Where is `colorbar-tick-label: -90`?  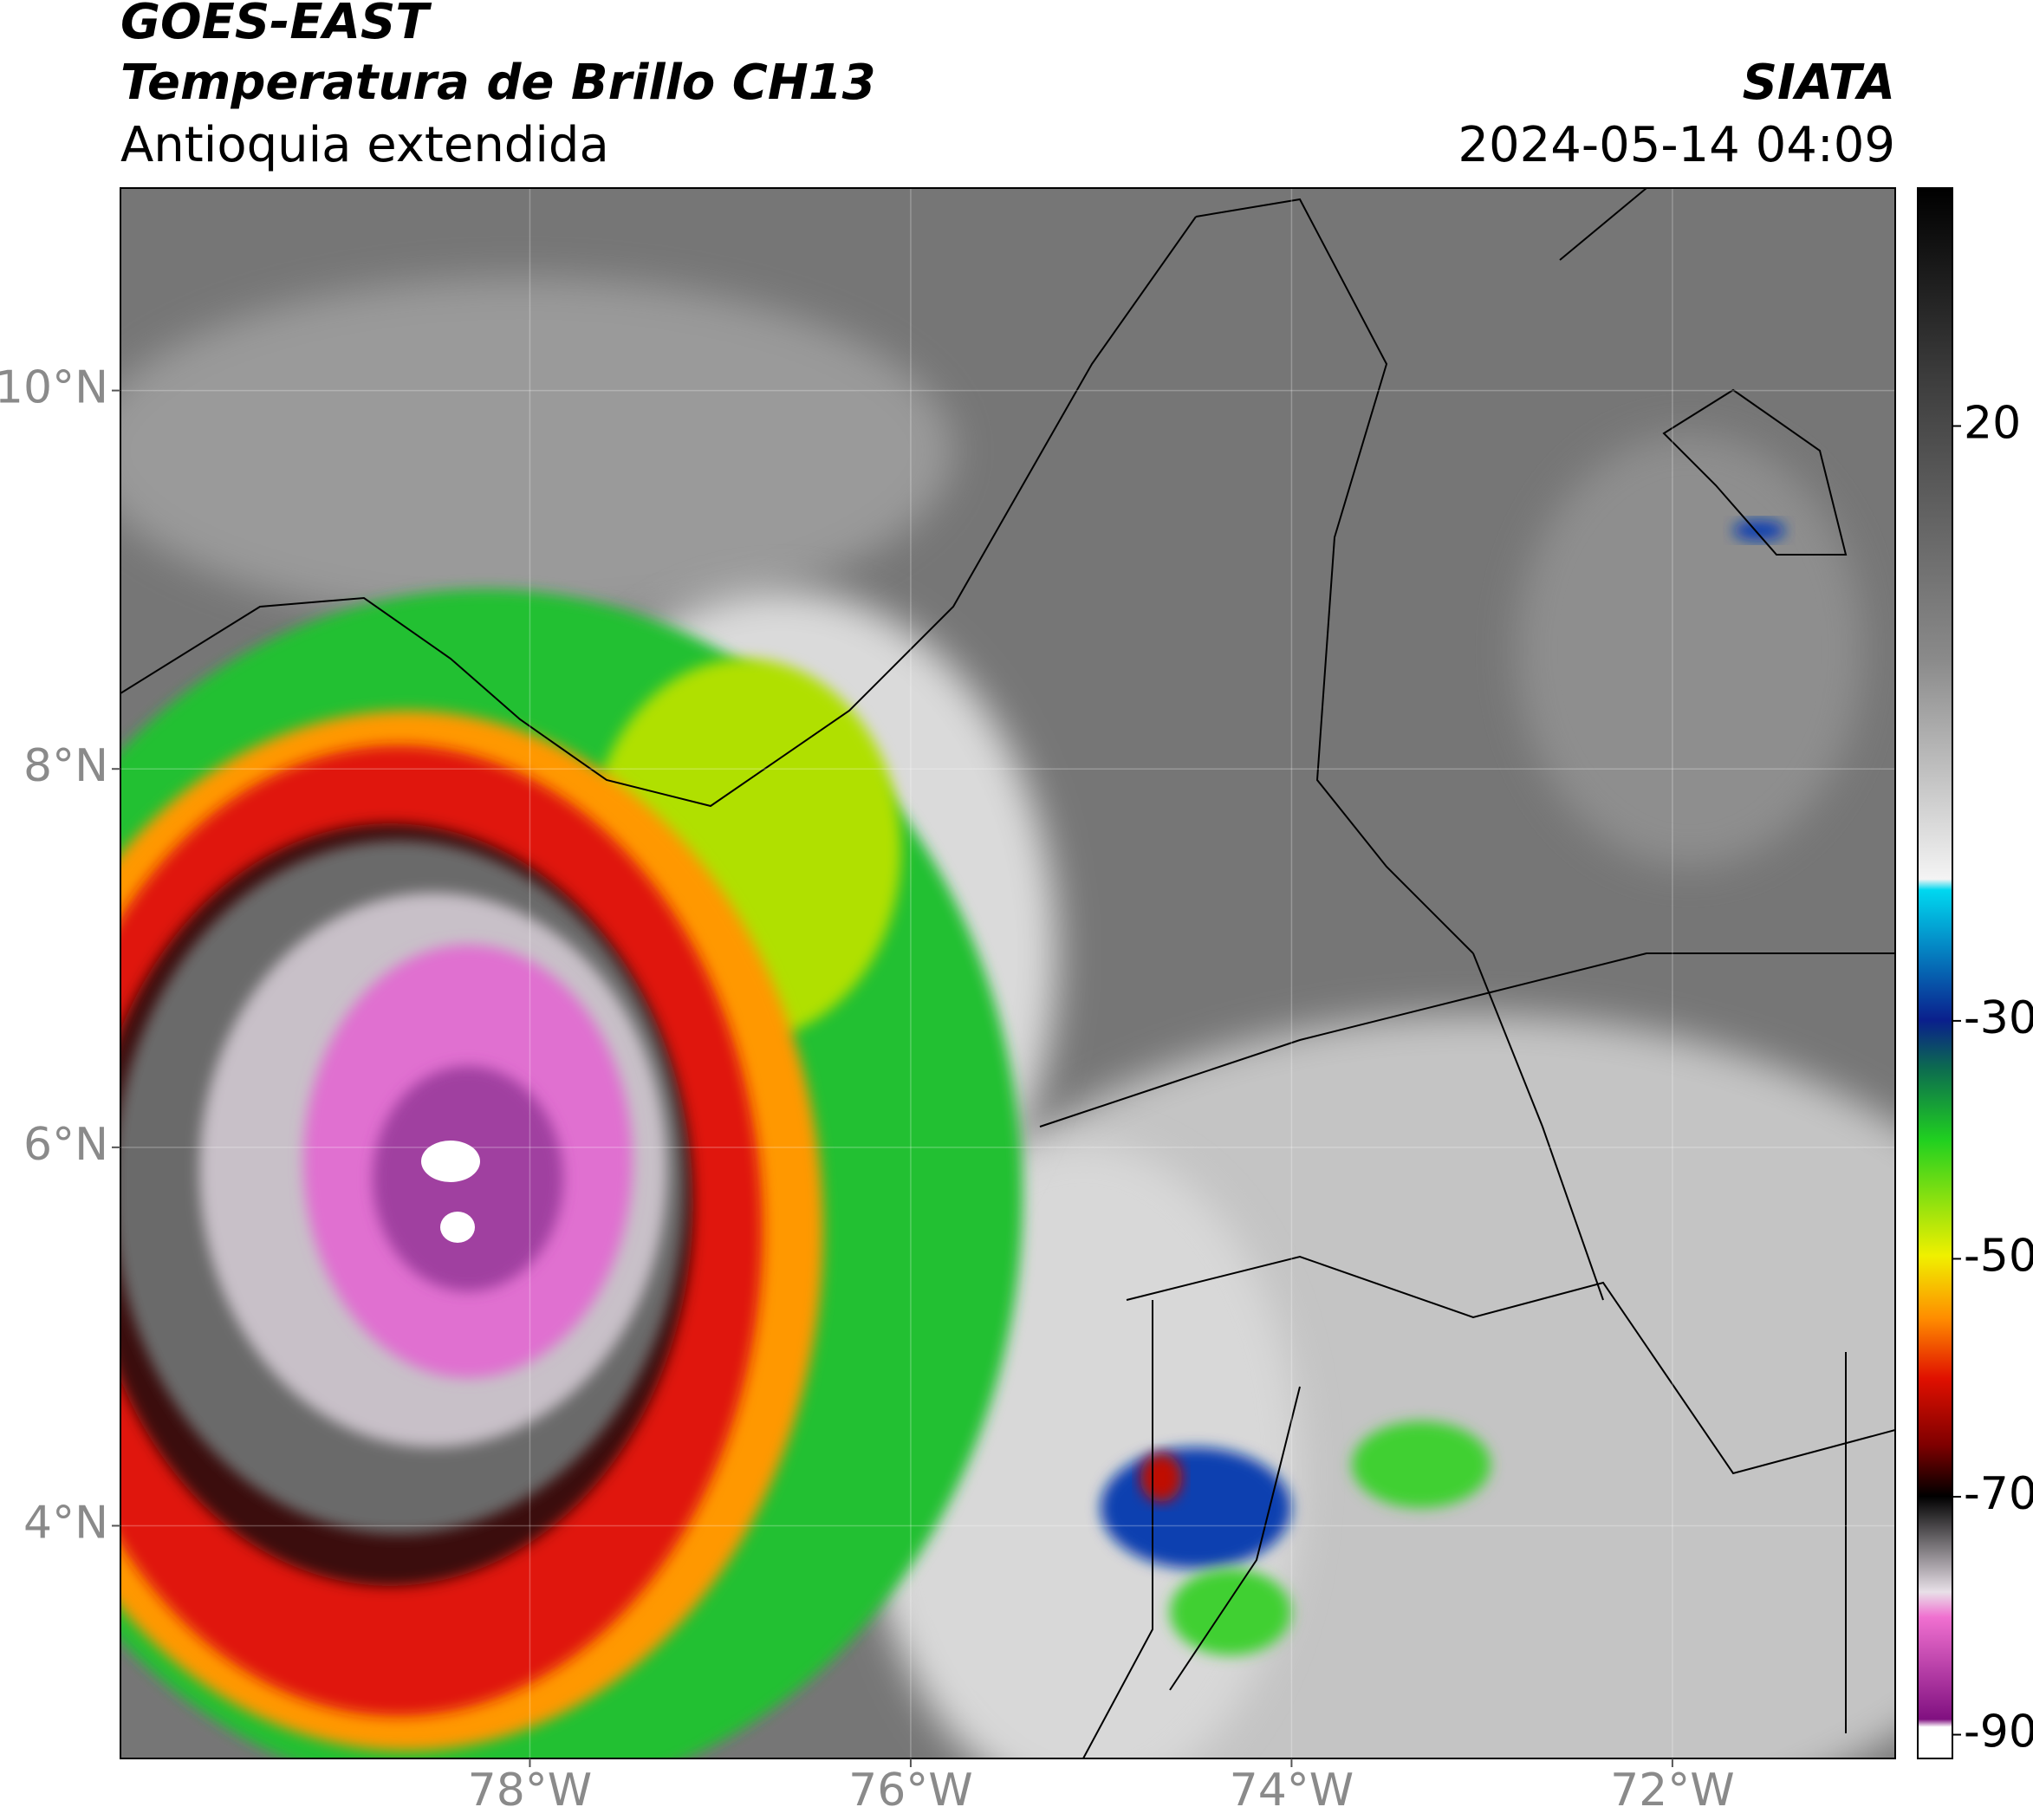
colorbar-tick-label: -90 is located at coordinates (1998, 1732).